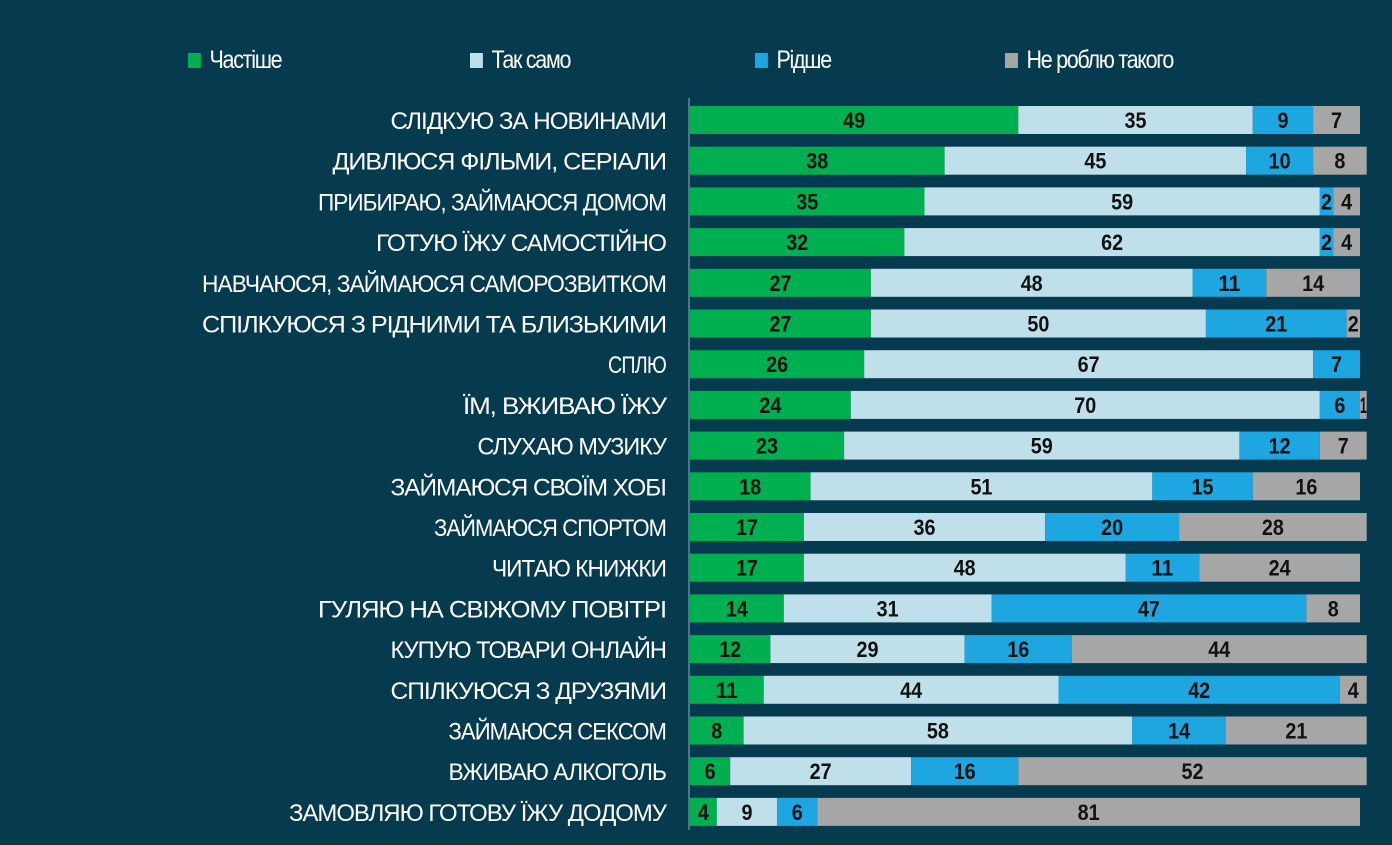 The width and height of the screenshot is (1392, 845). Describe the element at coordinates (1149, 608) in the screenshot. I see `data-label-less-often: 47` at that location.